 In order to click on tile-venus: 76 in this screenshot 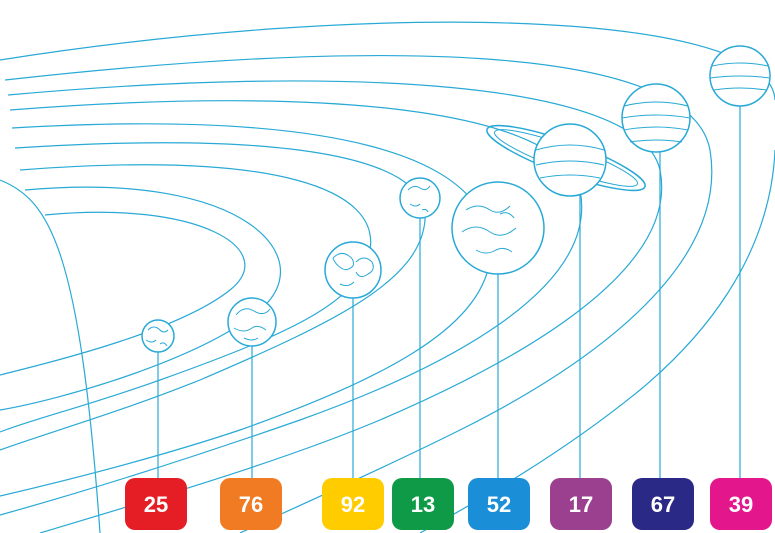, I will do `click(251, 504)`.